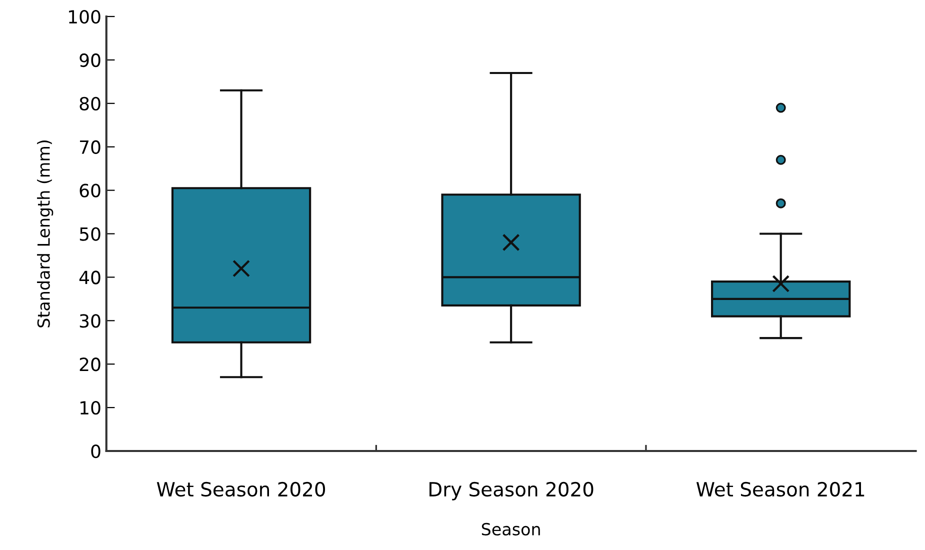 The width and height of the screenshot is (925, 550). Describe the element at coordinates (780, 489) in the screenshot. I see `x-tick-label: Wet Season 2021` at that location.